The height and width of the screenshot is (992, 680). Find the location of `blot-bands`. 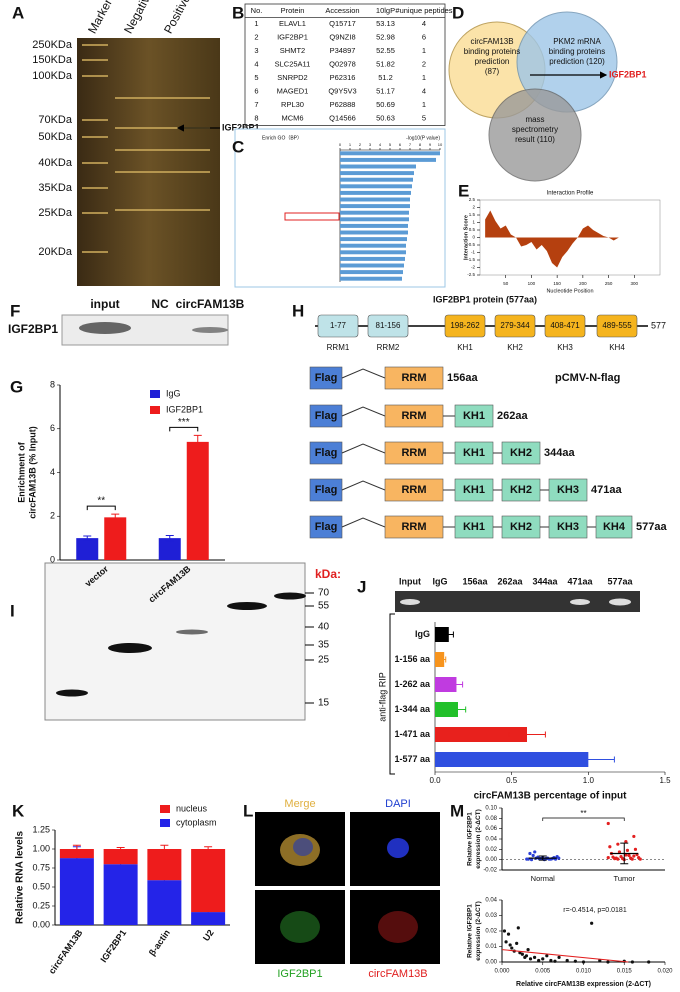

blot-bands is located at coordinates (181, 644).